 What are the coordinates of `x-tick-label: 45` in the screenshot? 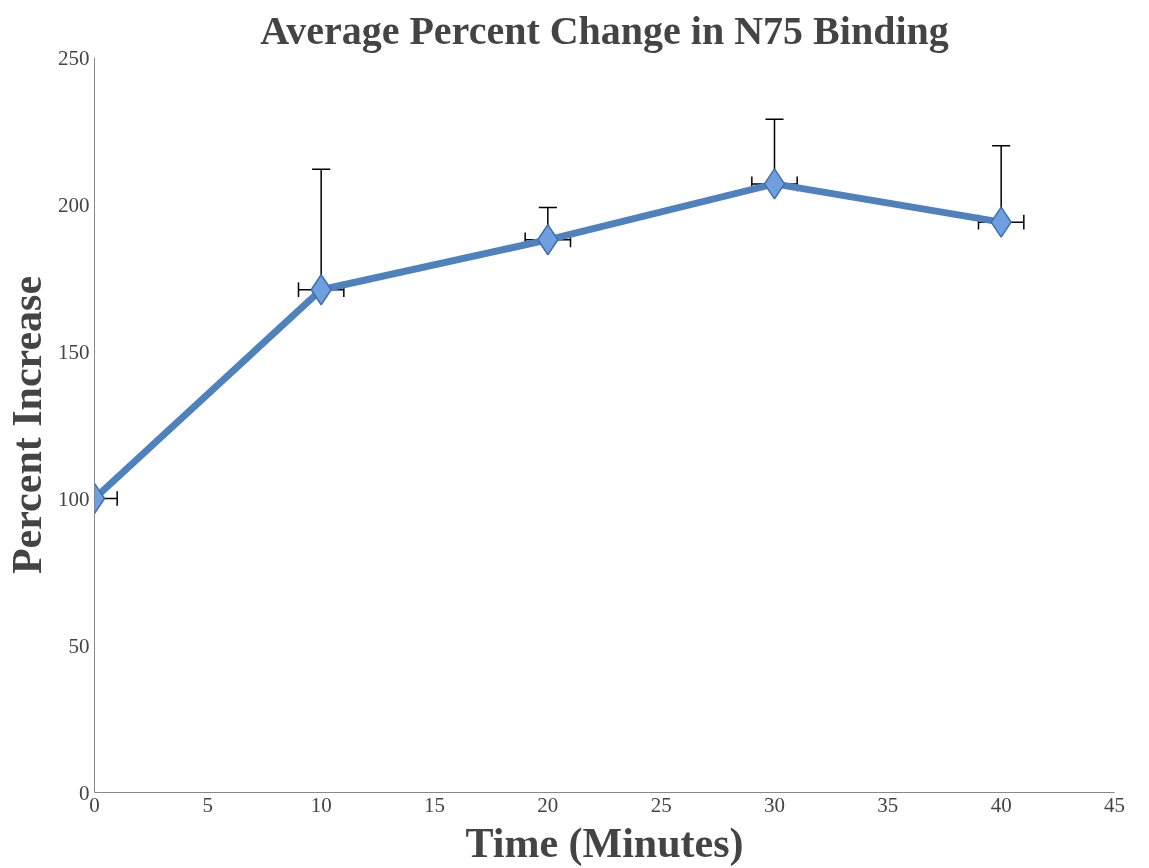 It's located at (1114, 804).